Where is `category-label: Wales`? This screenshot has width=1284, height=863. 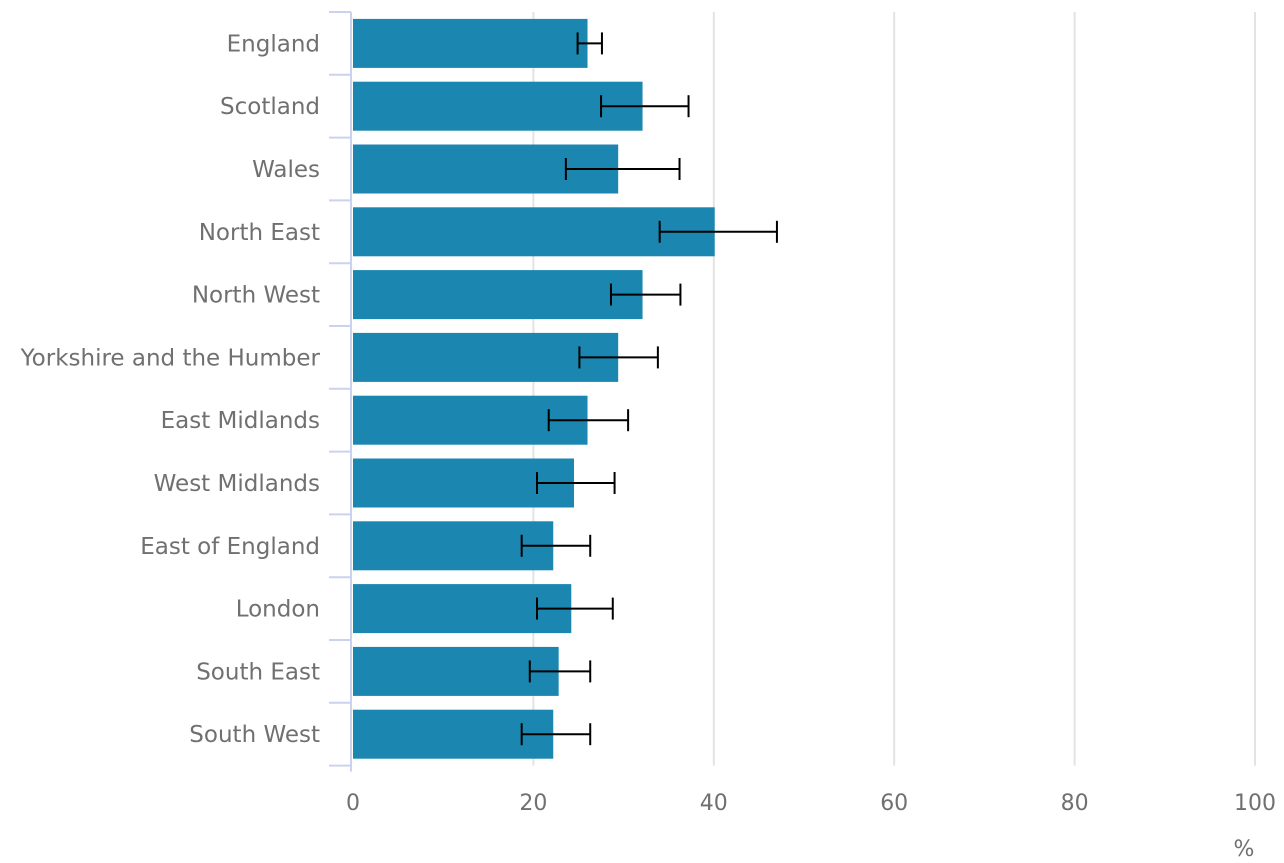 category-label: Wales is located at coordinates (286, 170).